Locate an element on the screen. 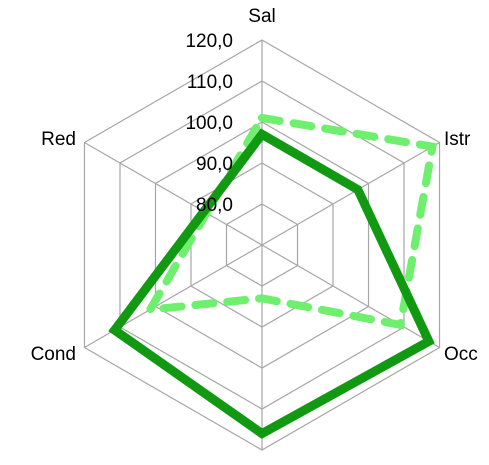  tick-label-110: 110,0 is located at coordinates (210, 82).